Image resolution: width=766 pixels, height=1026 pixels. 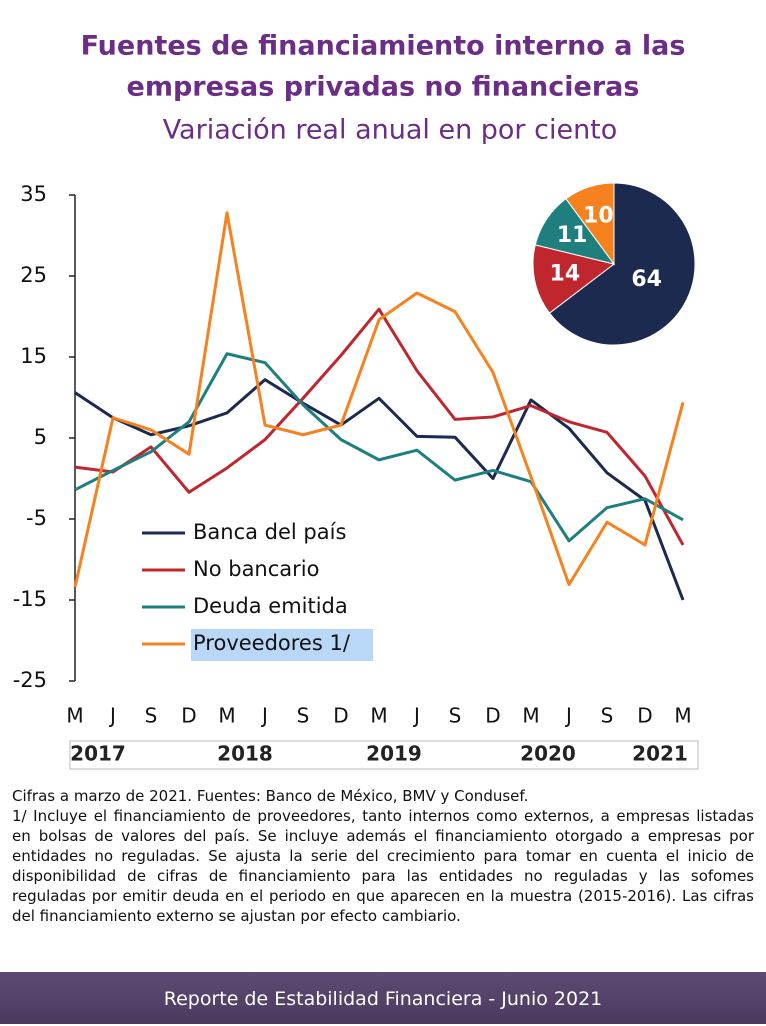 I want to click on y-tick-label: 35, so click(x=33, y=194).